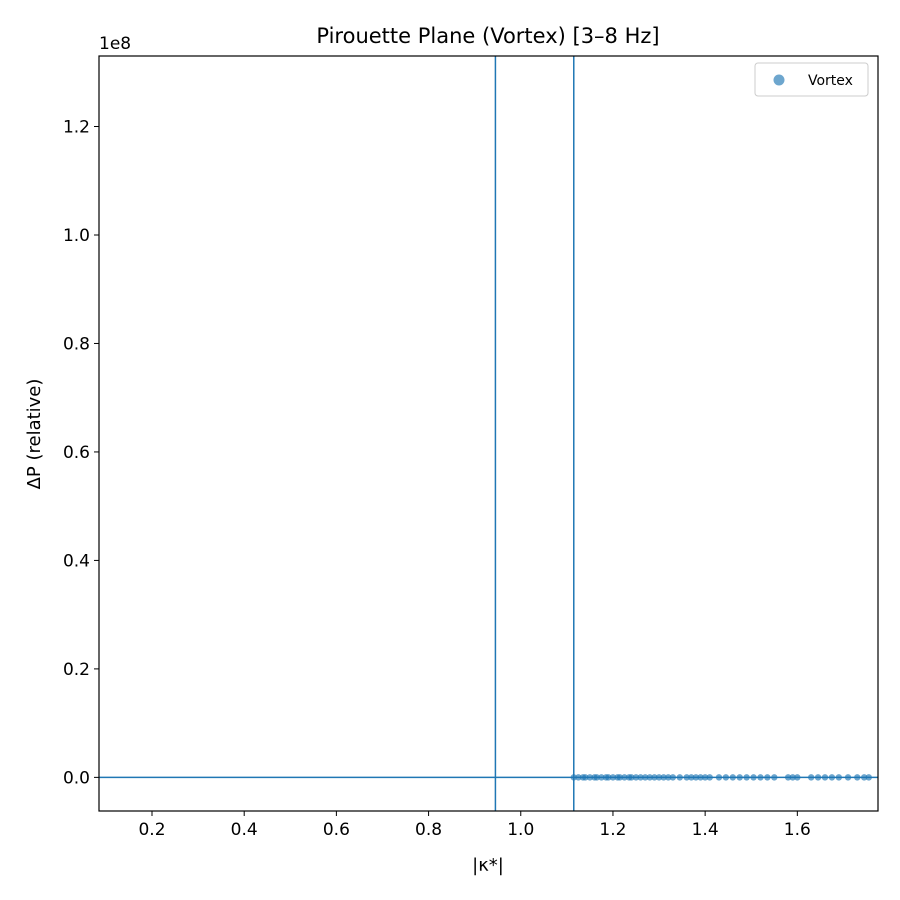 The height and width of the screenshot is (900, 900). I want to click on x-tick-label: 0.6, so click(336, 830).